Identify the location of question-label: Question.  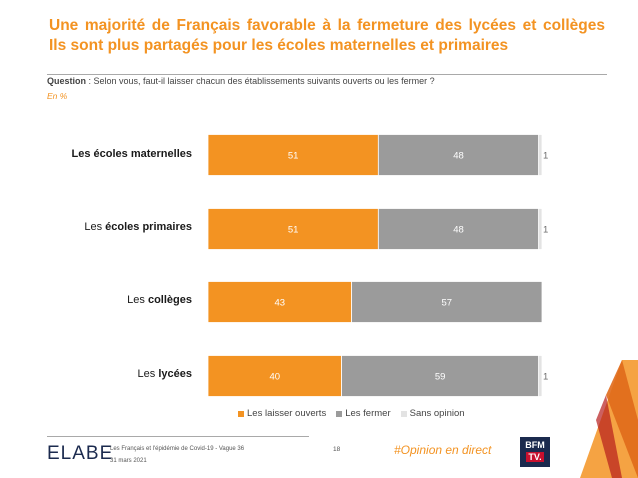
(67, 81).